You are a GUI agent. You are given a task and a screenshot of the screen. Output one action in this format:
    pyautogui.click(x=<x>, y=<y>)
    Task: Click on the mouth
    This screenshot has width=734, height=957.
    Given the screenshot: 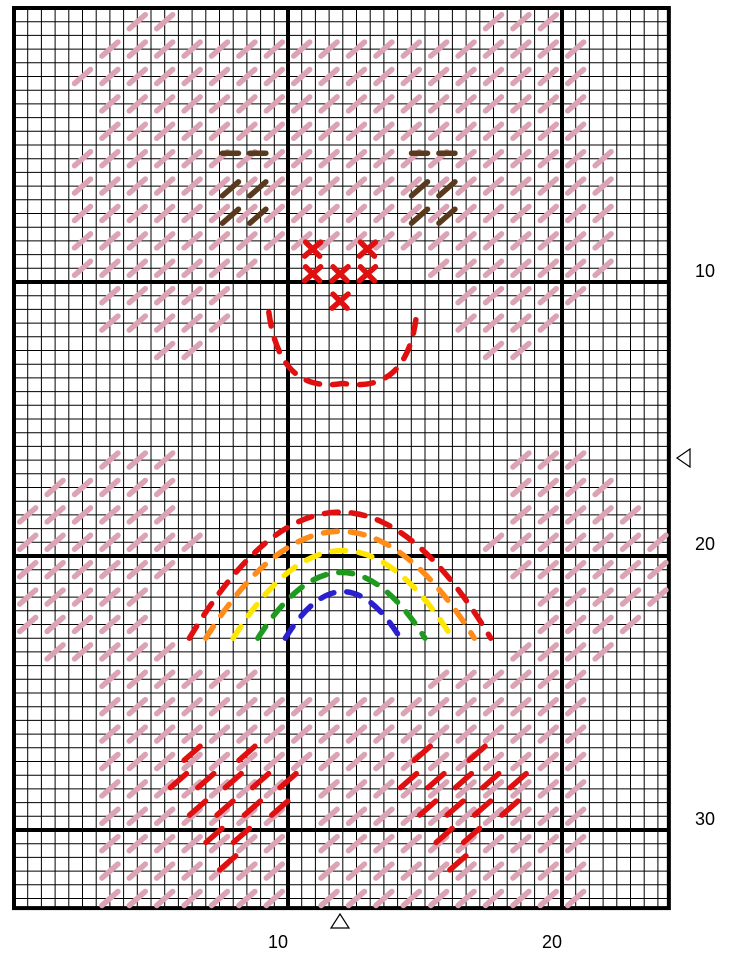 What is the action you would take?
    pyautogui.click(x=343, y=348)
    